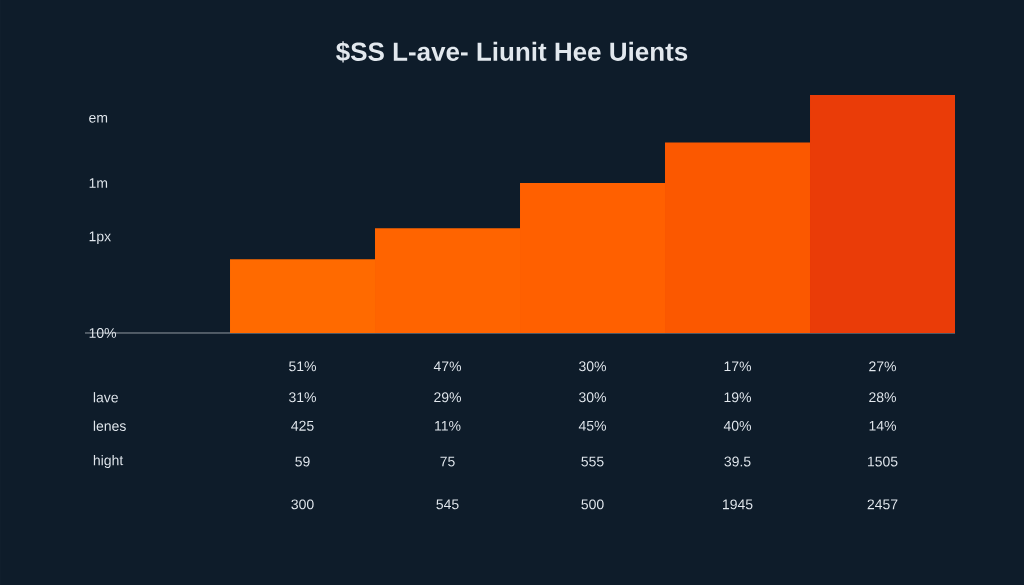 This screenshot has height=585, width=1024. Describe the element at coordinates (738, 366) in the screenshot. I see `text: 17%` at that location.